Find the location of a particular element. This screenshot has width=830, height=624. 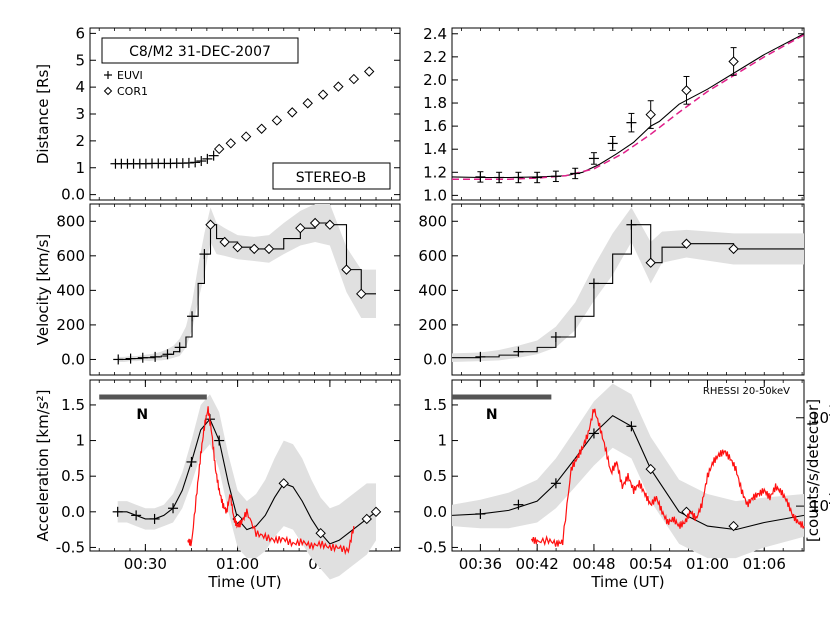

x-tick-label: 01:06 is located at coordinates (764, 564).